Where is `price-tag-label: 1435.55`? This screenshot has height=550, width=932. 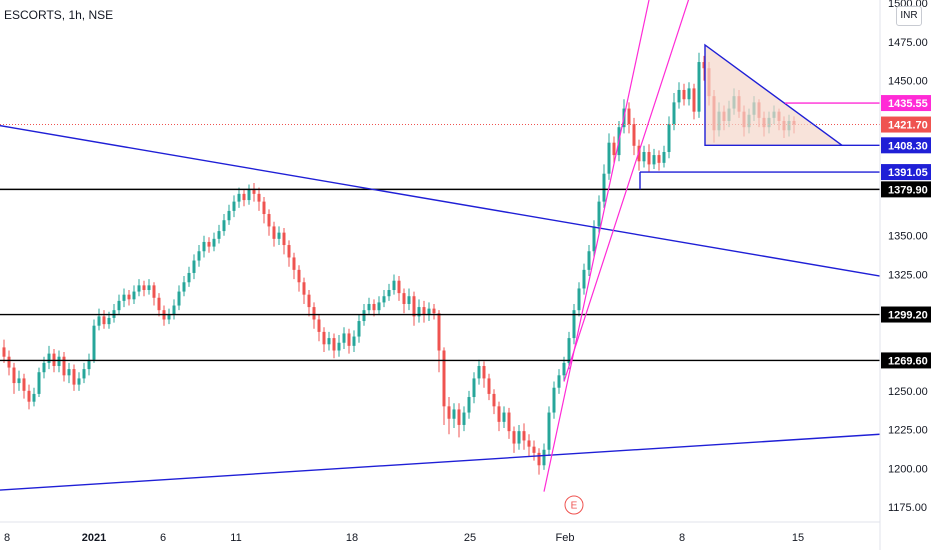 price-tag-label: 1435.55 is located at coordinates (908, 104).